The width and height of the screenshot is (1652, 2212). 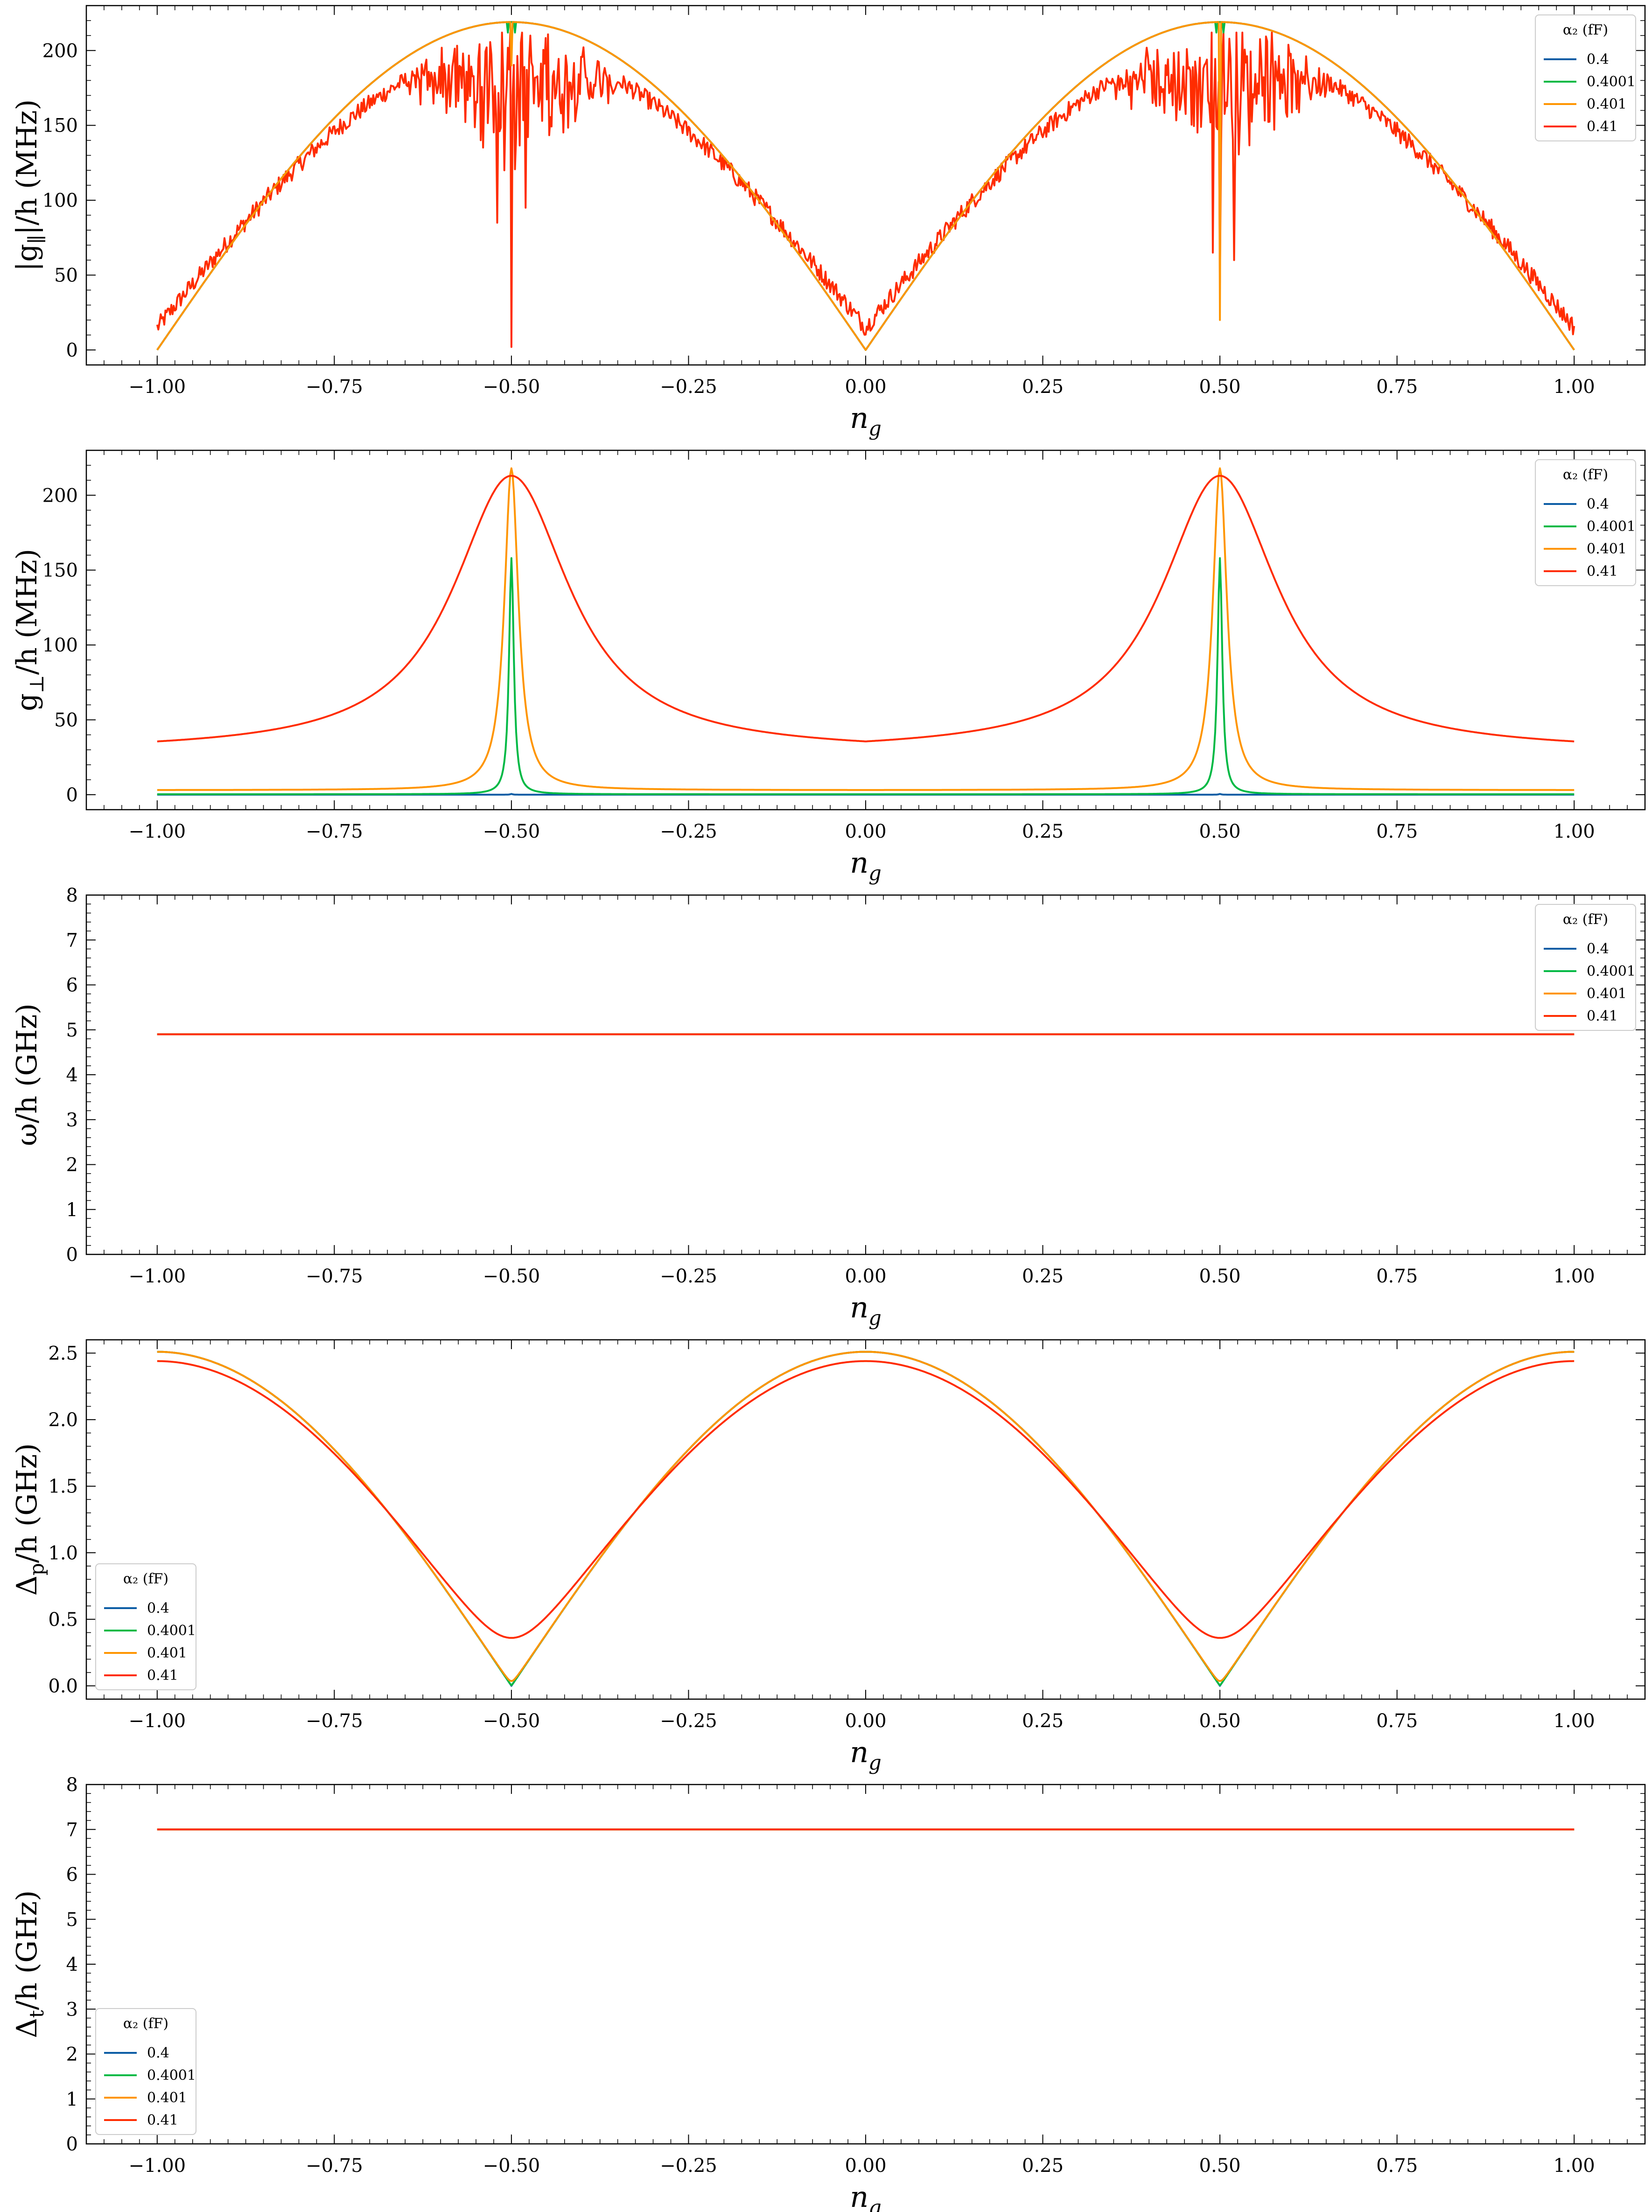 I want to click on y-tick-label: 8, so click(x=72, y=1785).